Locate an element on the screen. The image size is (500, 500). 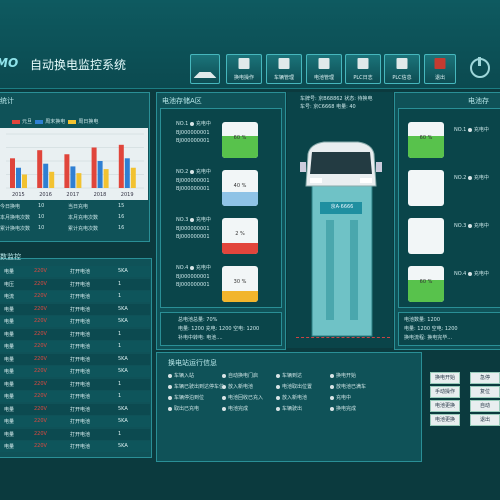
slot-number: NO.1 is located at coordinates (182, 124).